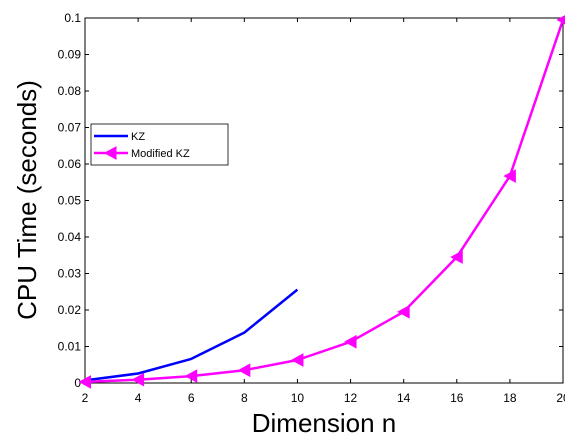 The height and width of the screenshot is (439, 565). What do you see at coordinates (510, 398) in the screenshot?
I see `x-tick-label: 18` at bounding box center [510, 398].